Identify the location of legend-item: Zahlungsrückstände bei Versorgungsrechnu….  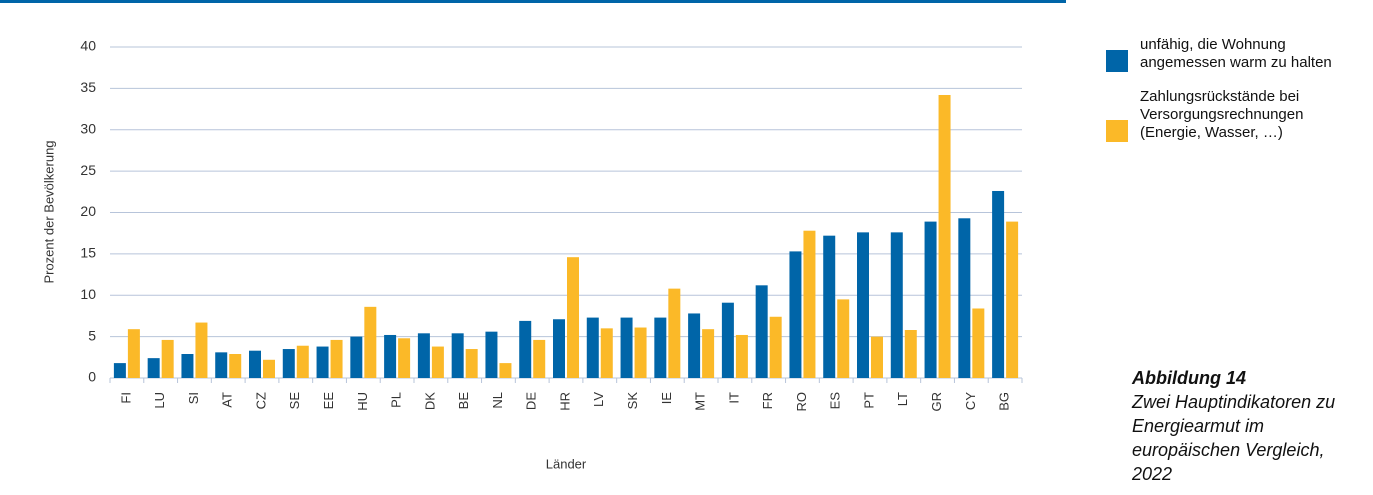
(1223, 115).